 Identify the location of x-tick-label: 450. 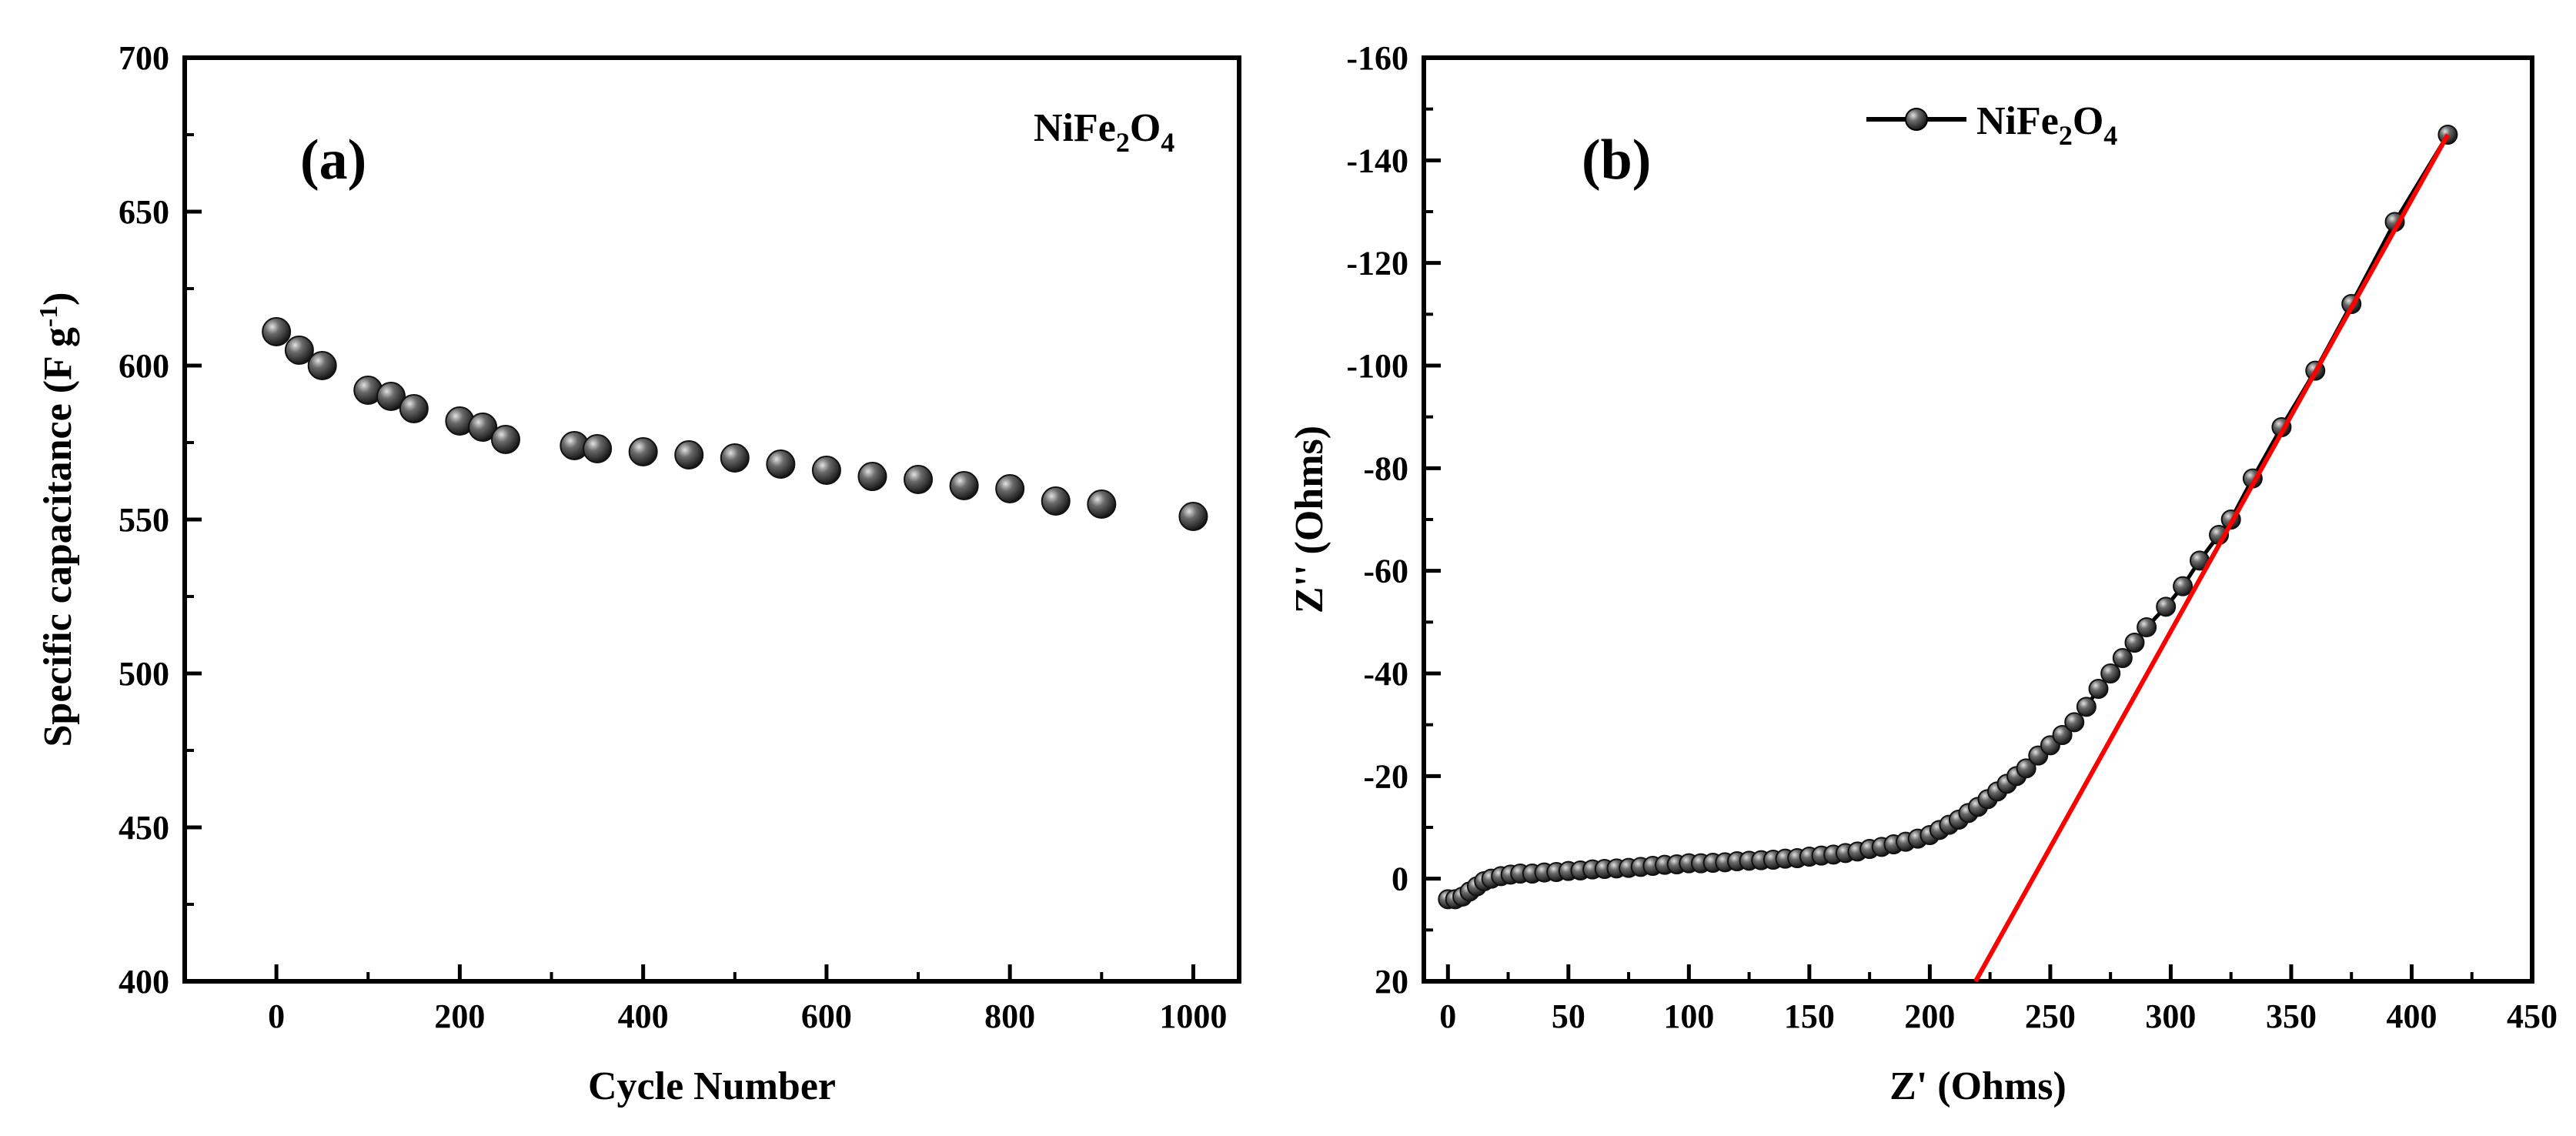
(2532, 1016).